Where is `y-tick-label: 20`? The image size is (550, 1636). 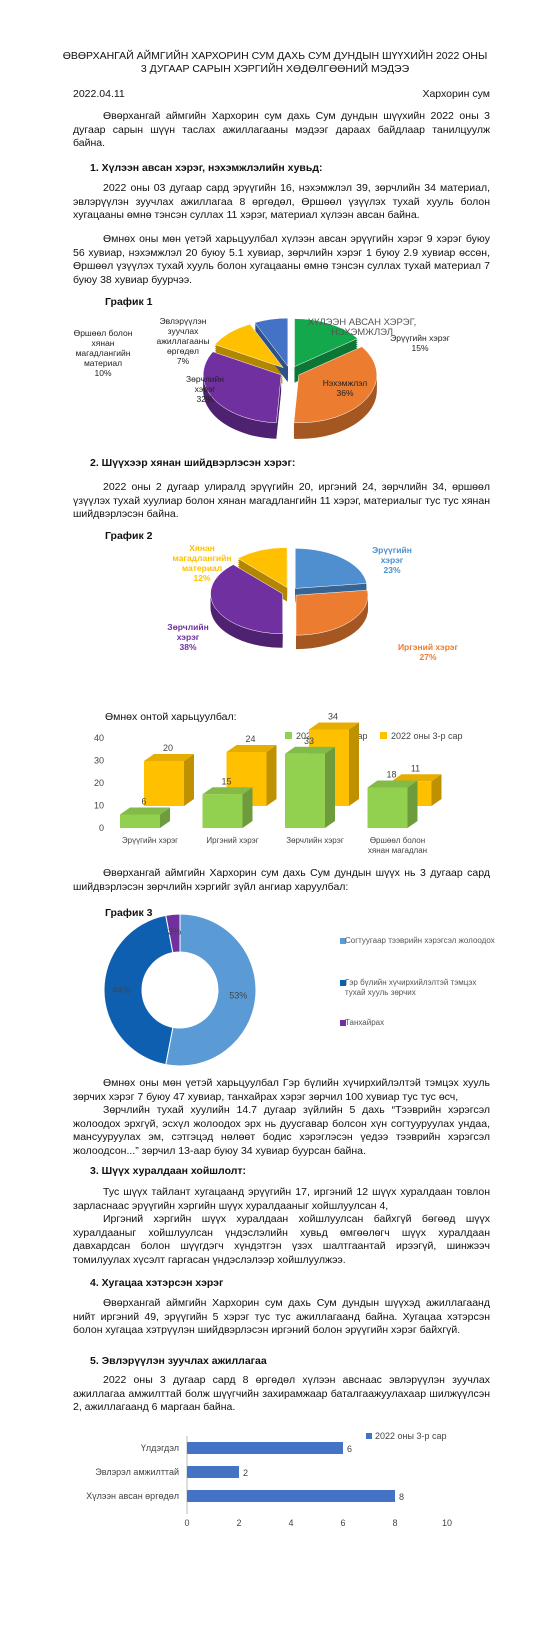
y-tick-label: 20 is located at coordinates (99, 783).